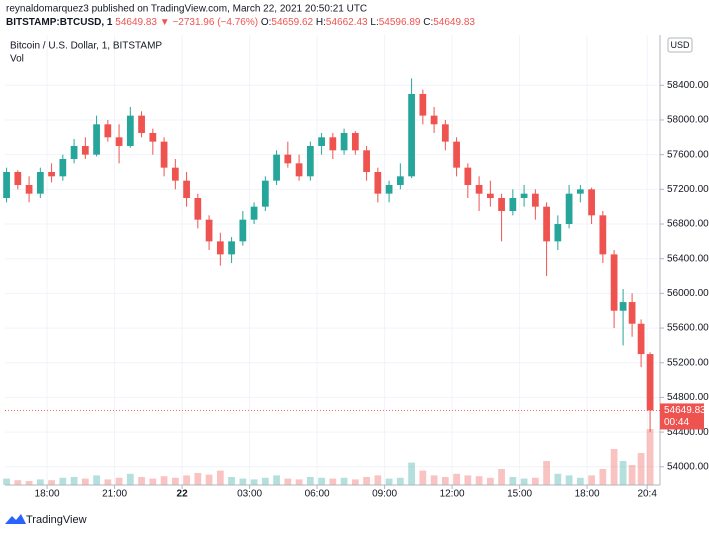 The width and height of the screenshot is (709, 534). What do you see at coordinates (86, 46) in the screenshot?
I see `chart-title: Bitcoin / U.S. Dollar, 1, BITSTAMP` at bounding box center [86, 46].